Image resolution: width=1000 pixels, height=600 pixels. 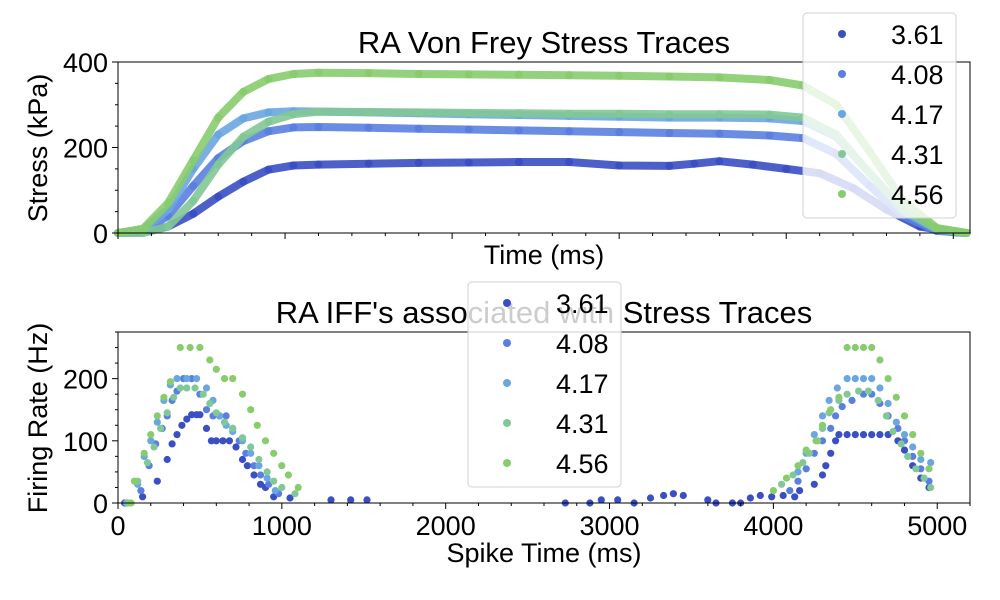 What do you see at coordinates (446, 526) in the screenshot?
I see `x-tick-label: 2000` at bounding box center [446, 526].